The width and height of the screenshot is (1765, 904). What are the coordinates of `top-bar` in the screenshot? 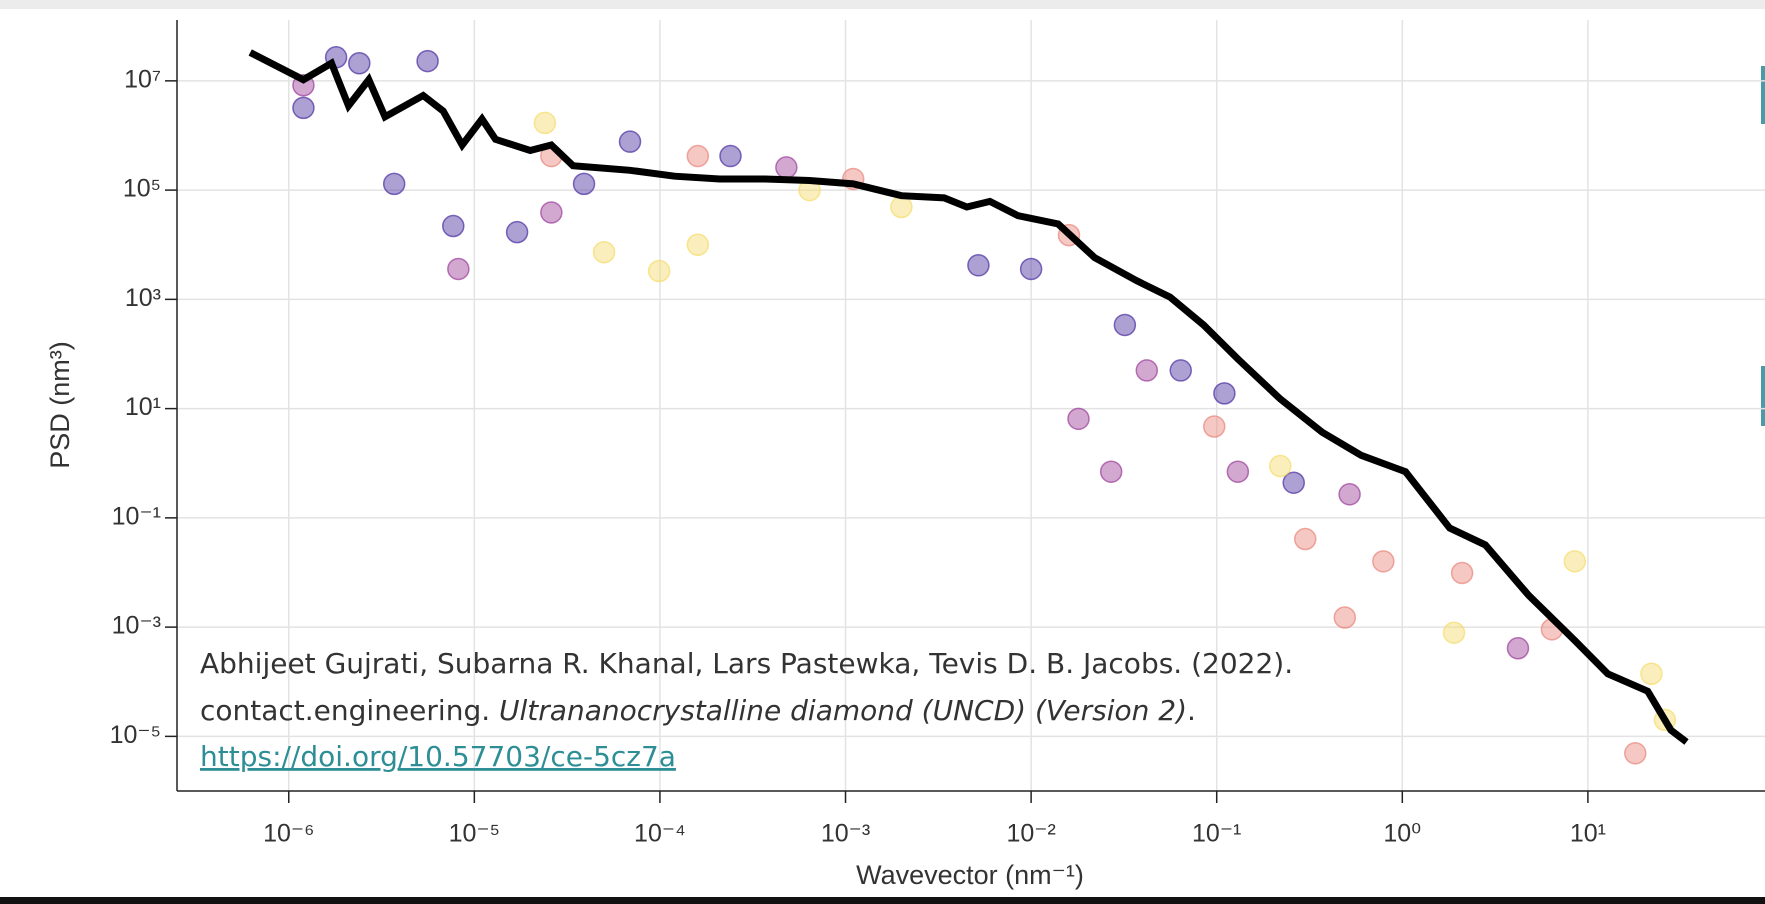 It's located at (882, 4).